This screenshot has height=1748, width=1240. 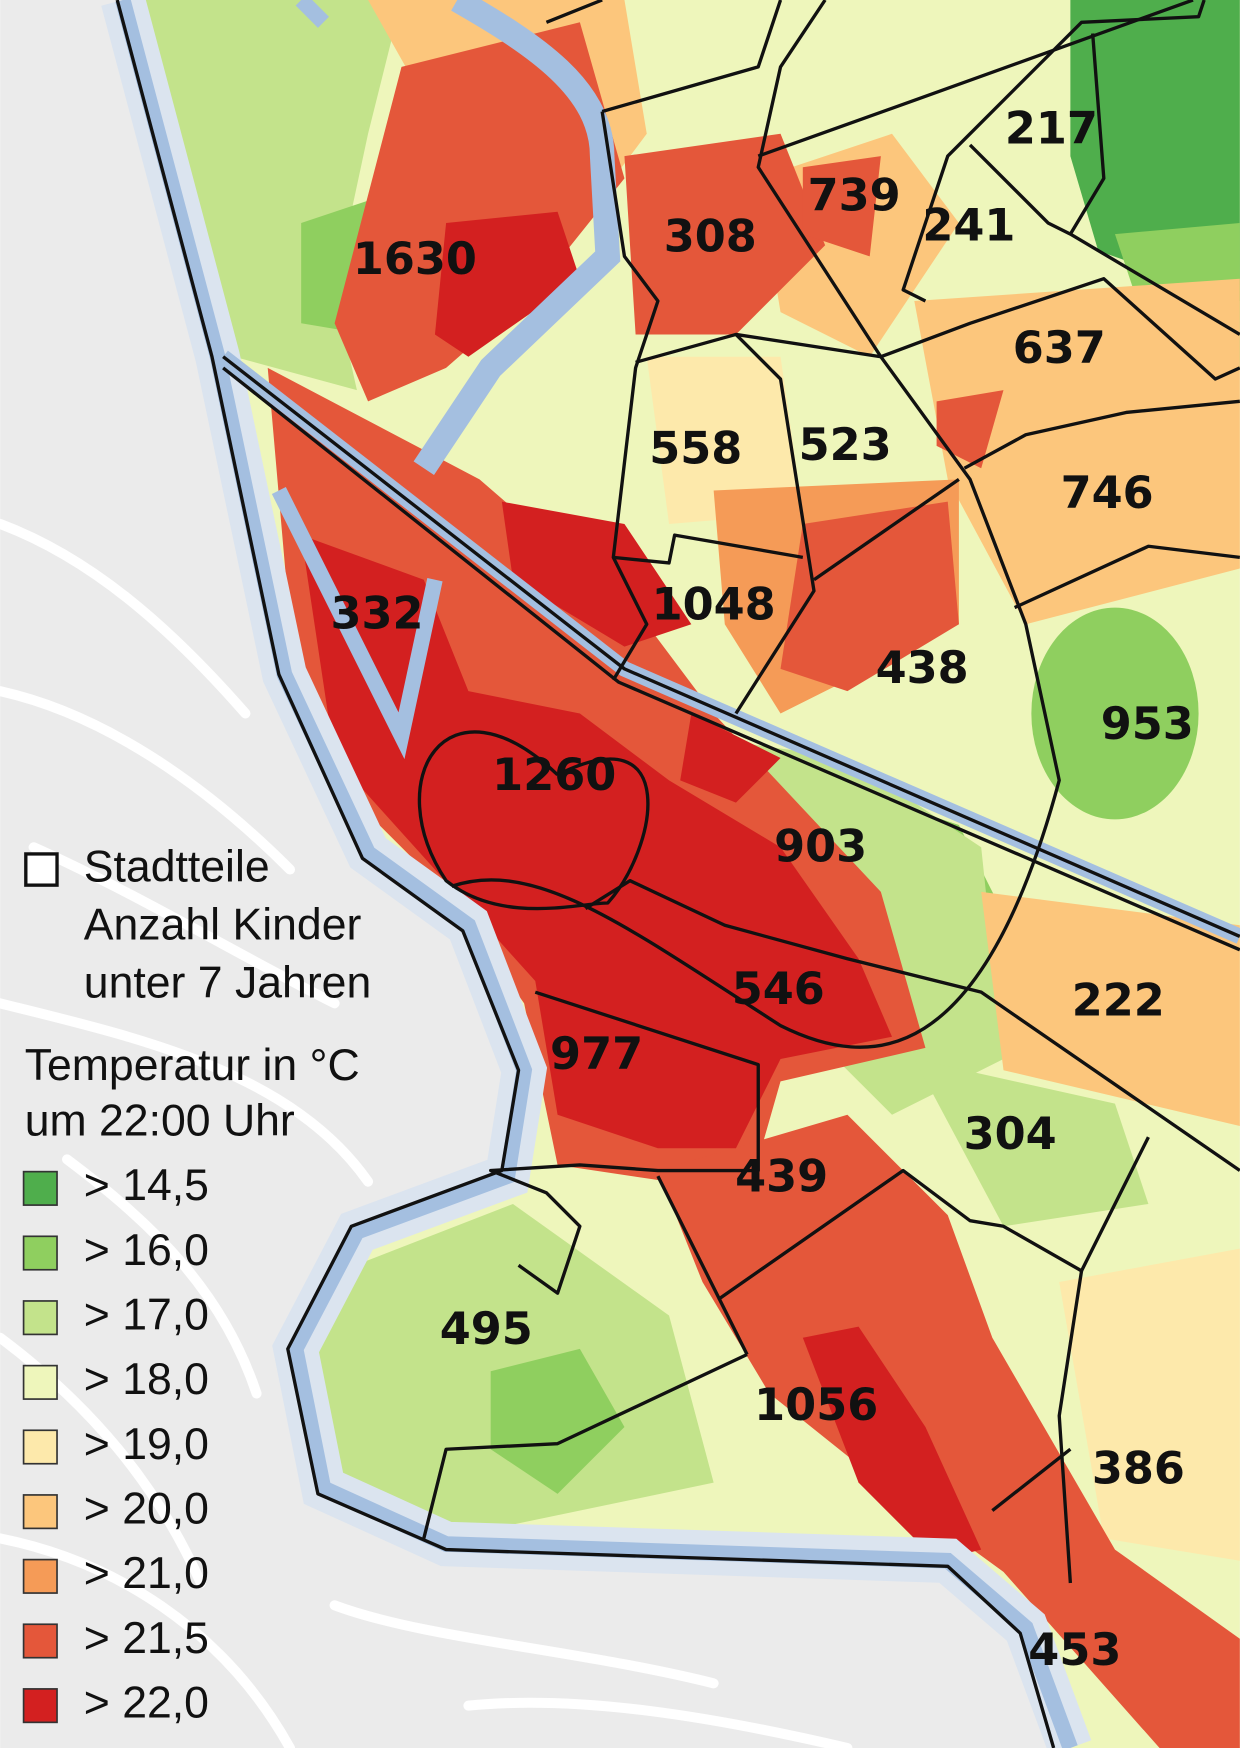 I want to click on district-label: 558, so click(x=695, y=448).